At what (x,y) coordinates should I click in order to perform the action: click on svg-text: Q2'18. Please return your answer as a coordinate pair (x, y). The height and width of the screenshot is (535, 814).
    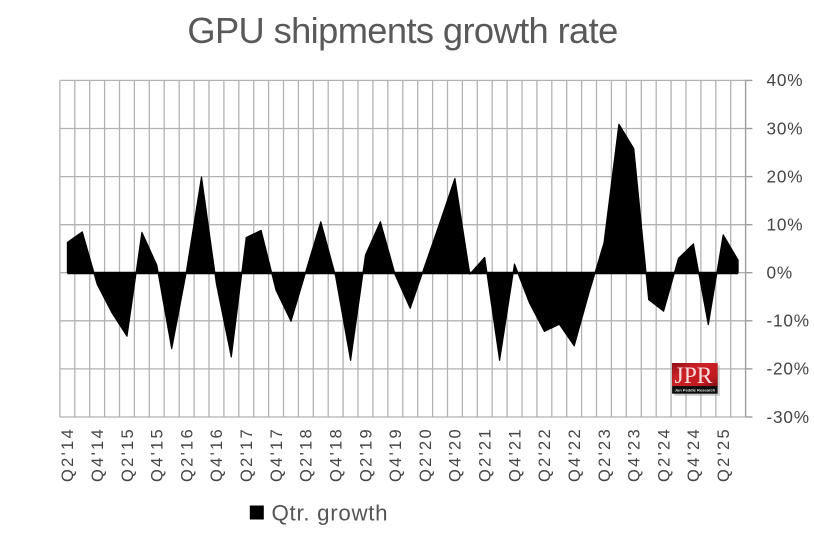
    Looking at the image, I should click on (307, 454).